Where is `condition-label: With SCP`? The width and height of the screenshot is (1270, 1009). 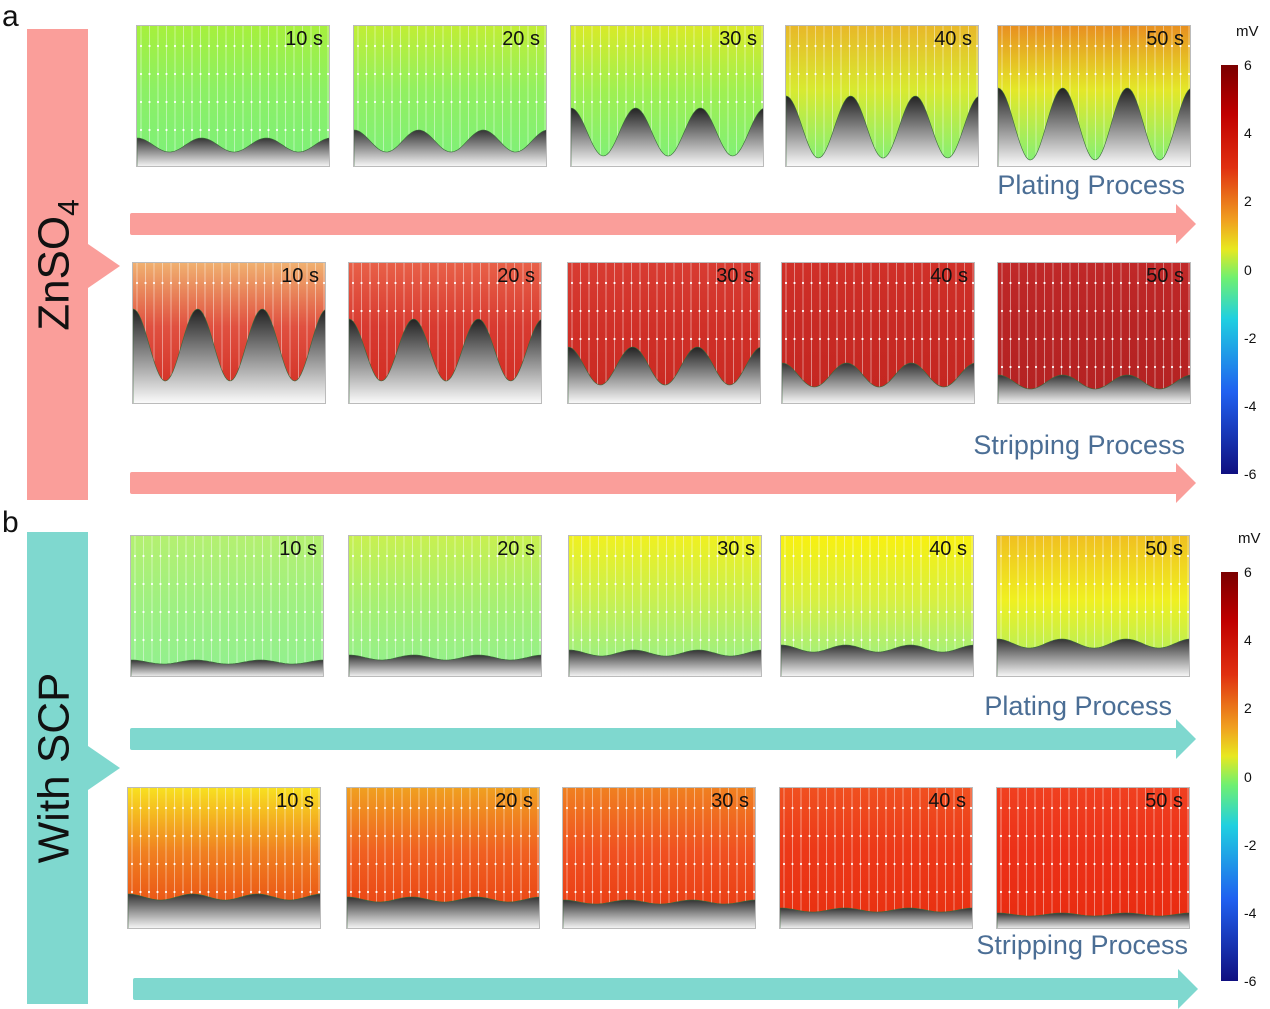
condition-label: With SCP is located at coordinates (57, 768).